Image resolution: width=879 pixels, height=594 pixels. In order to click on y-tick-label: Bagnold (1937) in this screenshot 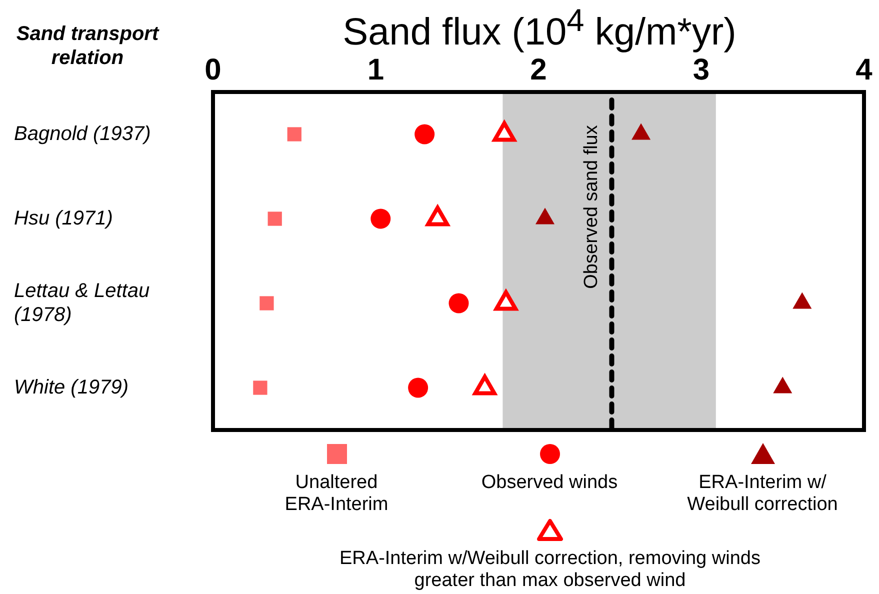, I will do `click(82, 133)`.